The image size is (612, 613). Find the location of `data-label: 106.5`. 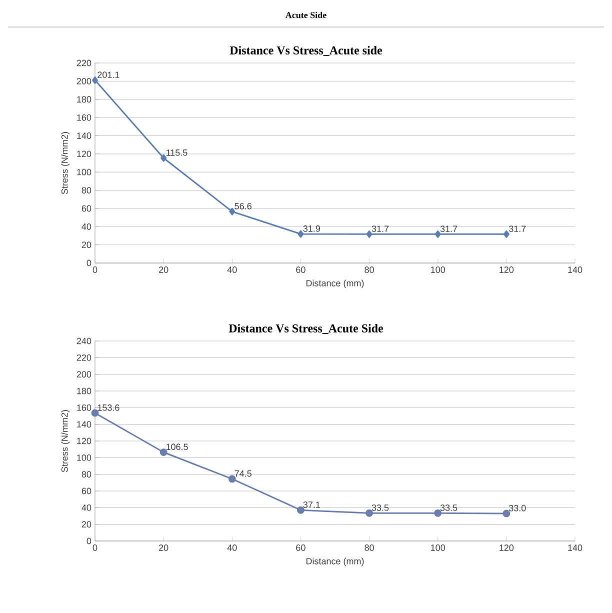

data-label: 106.5 is located at coordinates (177, 447).